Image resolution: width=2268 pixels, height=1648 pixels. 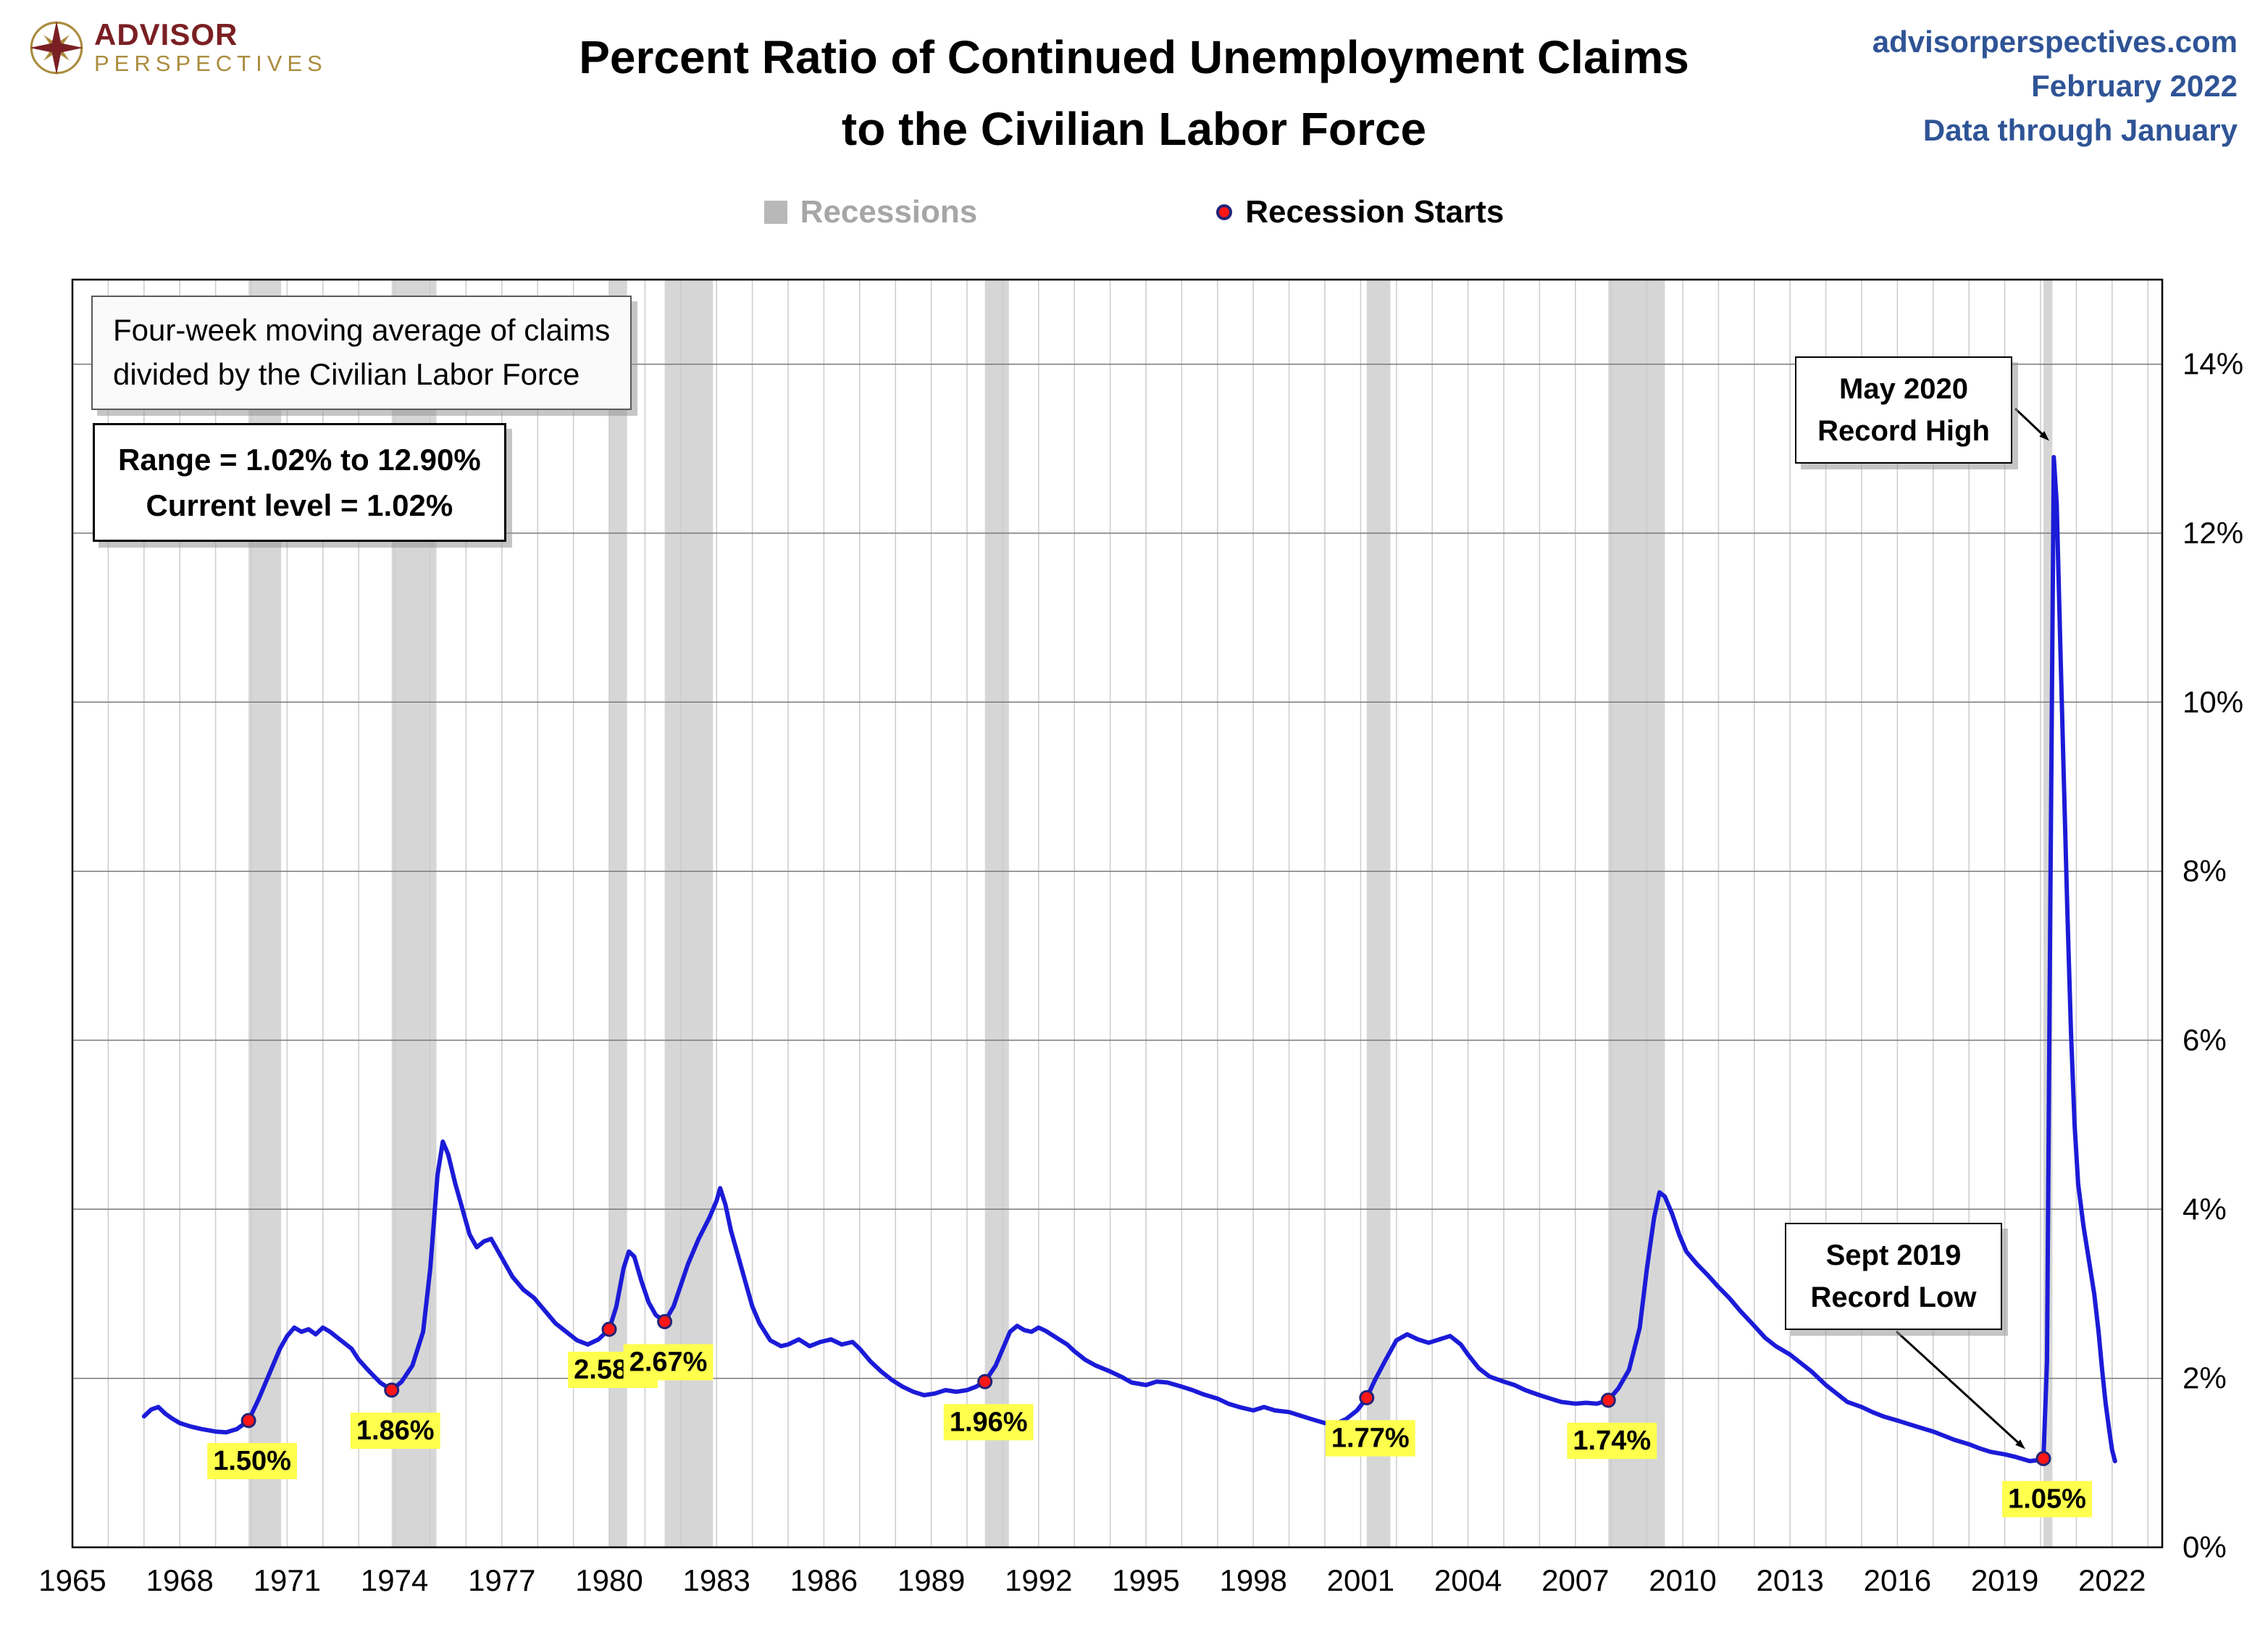 I want to click on y-axis-tick-label: 12%, so click(x=2213, y=533).